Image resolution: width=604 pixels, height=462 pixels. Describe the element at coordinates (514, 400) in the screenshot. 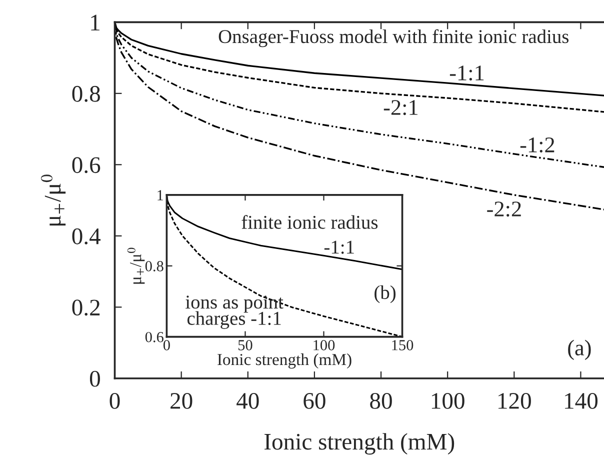

I see `x-tick-label: 120` at that location.